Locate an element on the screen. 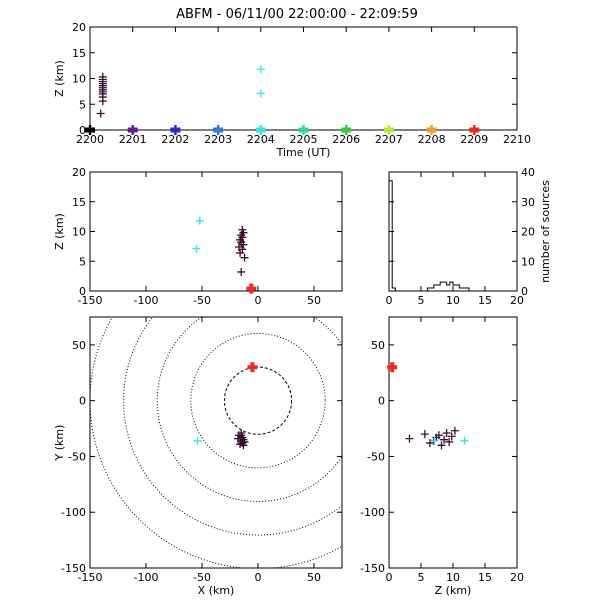 The height and width of the screenshot is (604, 600). y-tick-label: 40 is located at coordinates (528, 172).